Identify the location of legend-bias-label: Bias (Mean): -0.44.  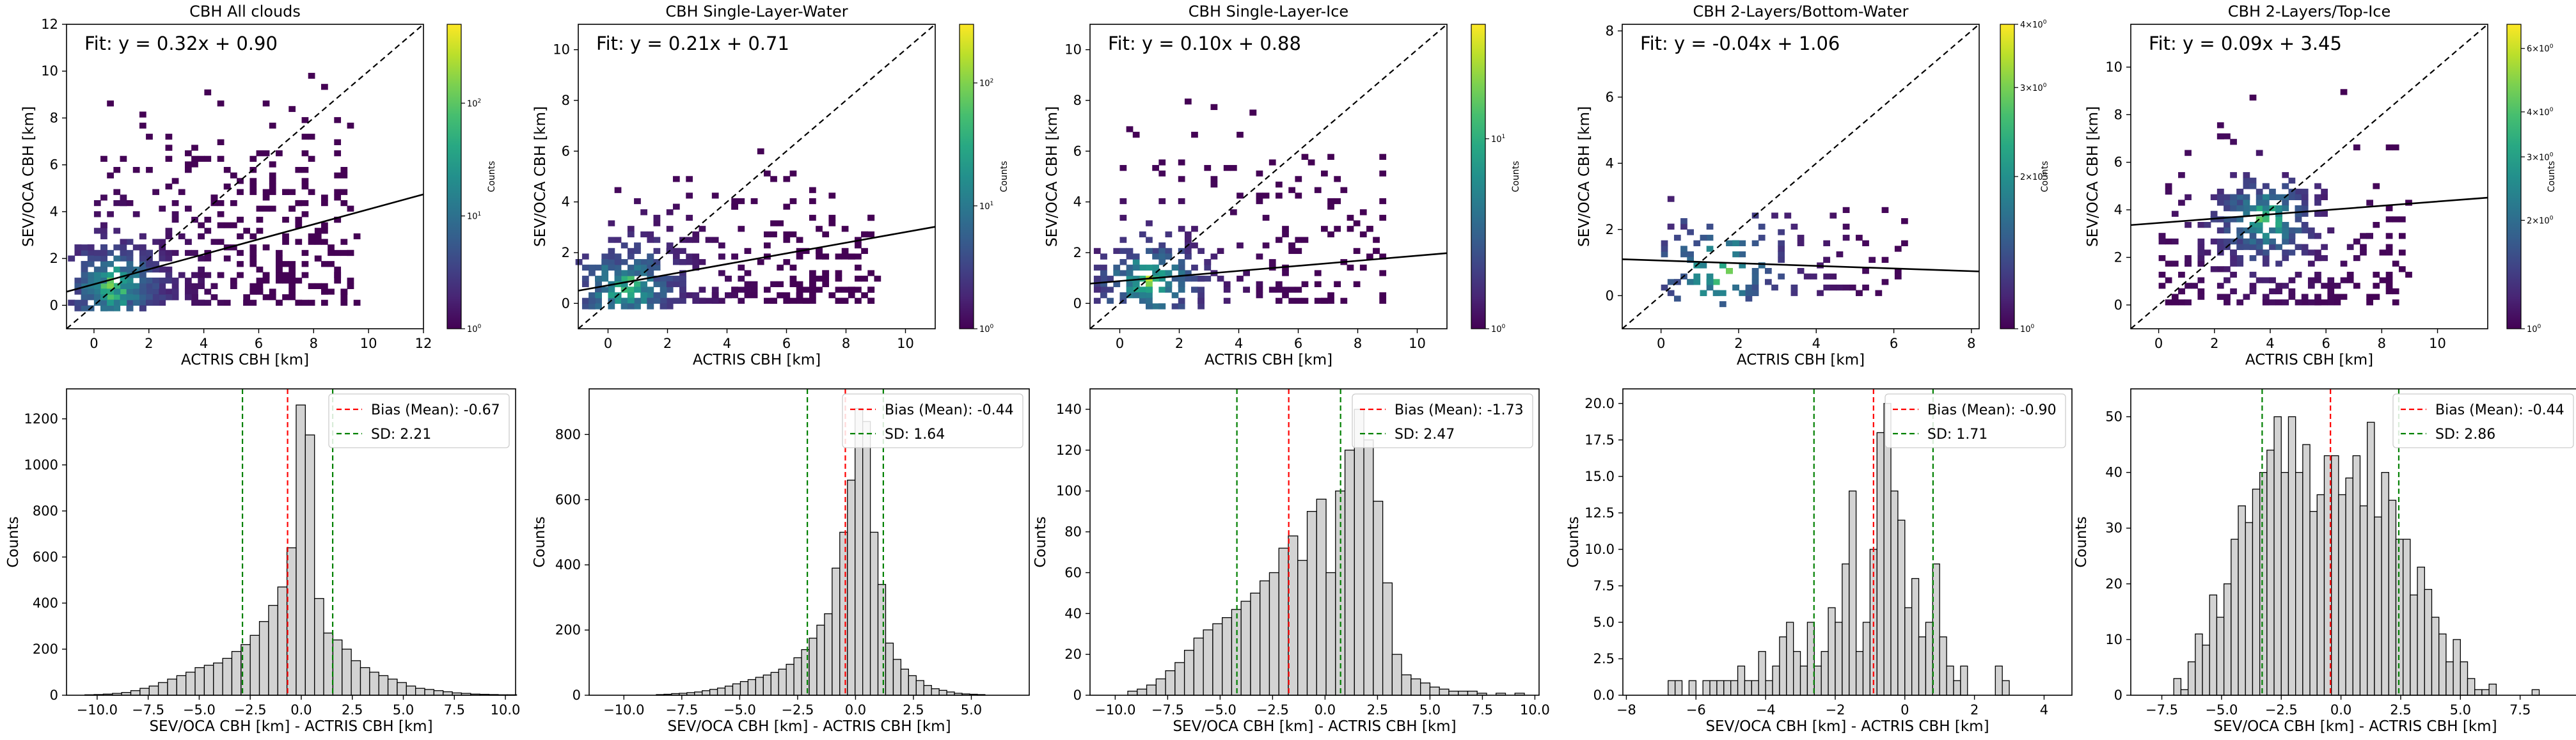
(949, 410).